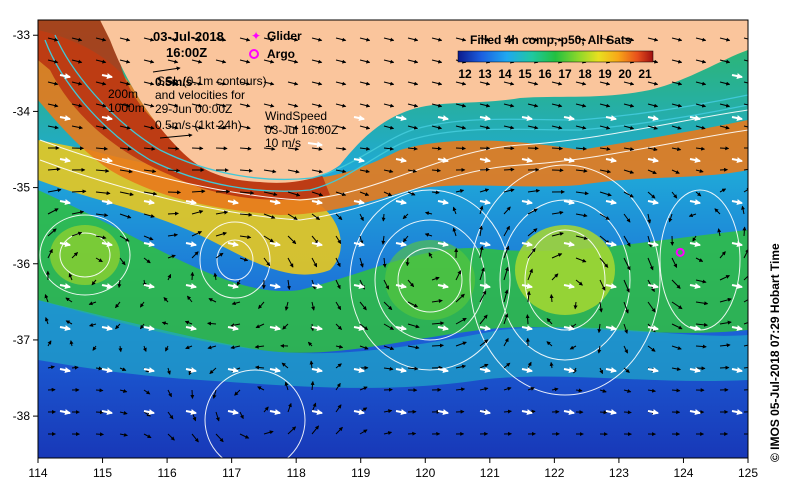 Image resolution: width=790 pixels, height=492 pixels. I want to click on glider-label: Glider, so click(284, 36).